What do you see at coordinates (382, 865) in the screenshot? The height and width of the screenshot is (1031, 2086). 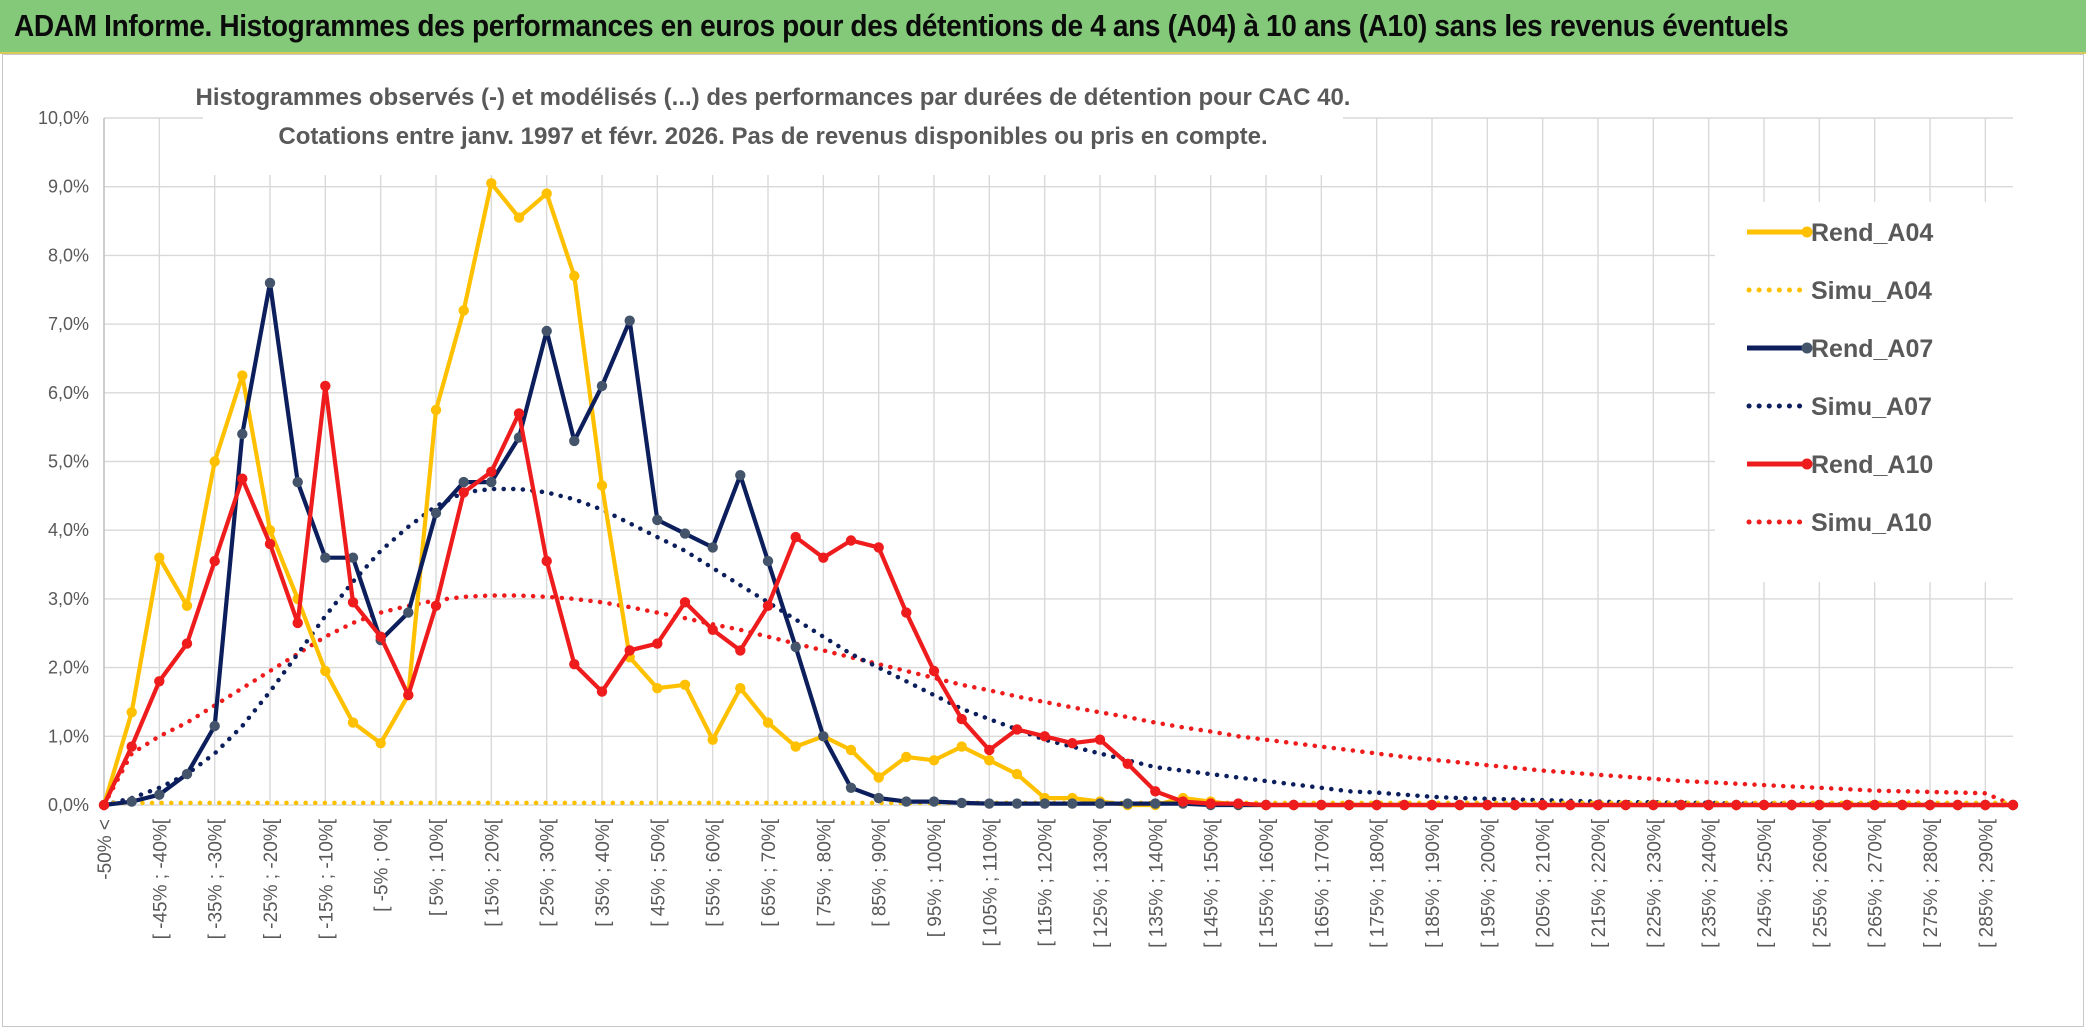 I see `x-tick-label: [ -5% ; 0%[` at bounding box center [382, 865].